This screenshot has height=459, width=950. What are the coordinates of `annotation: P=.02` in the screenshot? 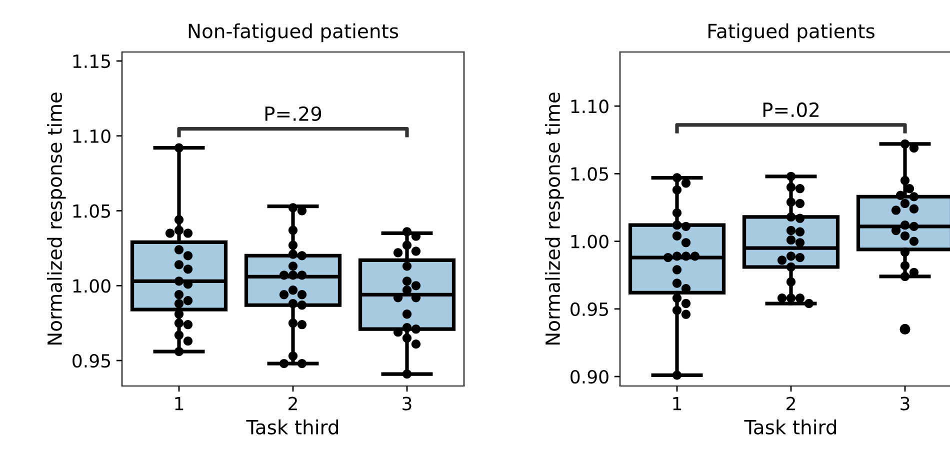 It's located at (791, 110).